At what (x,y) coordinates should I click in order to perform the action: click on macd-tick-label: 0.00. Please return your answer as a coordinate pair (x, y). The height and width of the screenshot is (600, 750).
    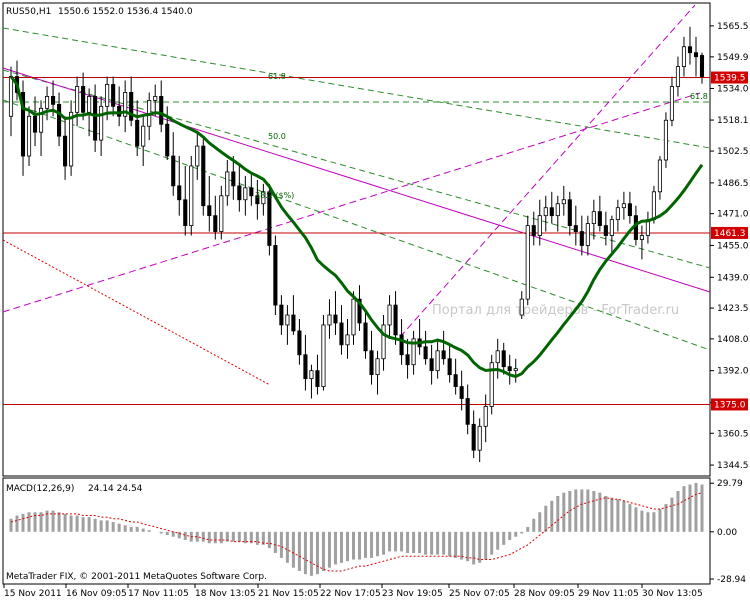
    Looking at the image, I should click on (727, 533).